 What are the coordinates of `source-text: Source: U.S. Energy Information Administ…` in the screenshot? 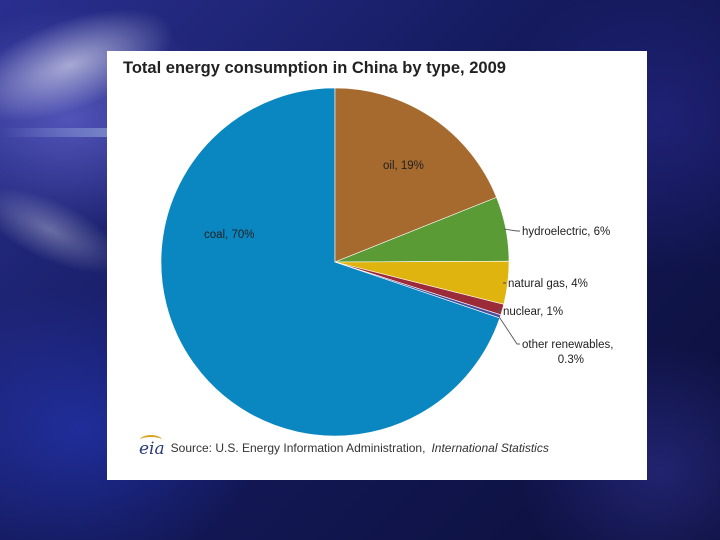 It's located at (298, 448).